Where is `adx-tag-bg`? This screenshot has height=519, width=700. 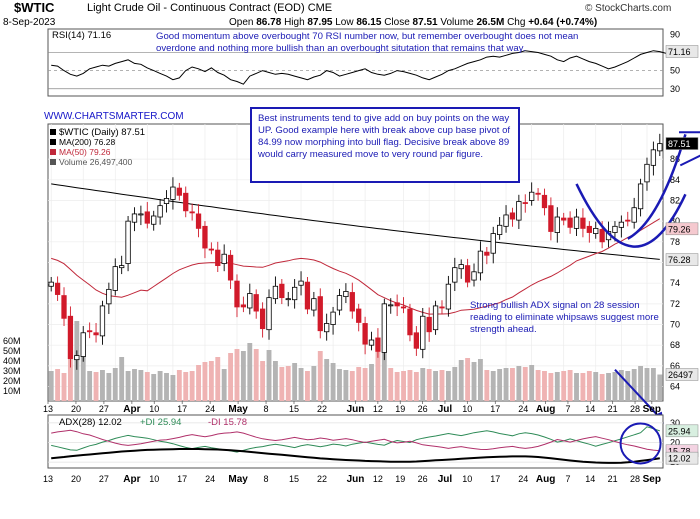 adx-tag-bg is located at coordinates (682, 458).